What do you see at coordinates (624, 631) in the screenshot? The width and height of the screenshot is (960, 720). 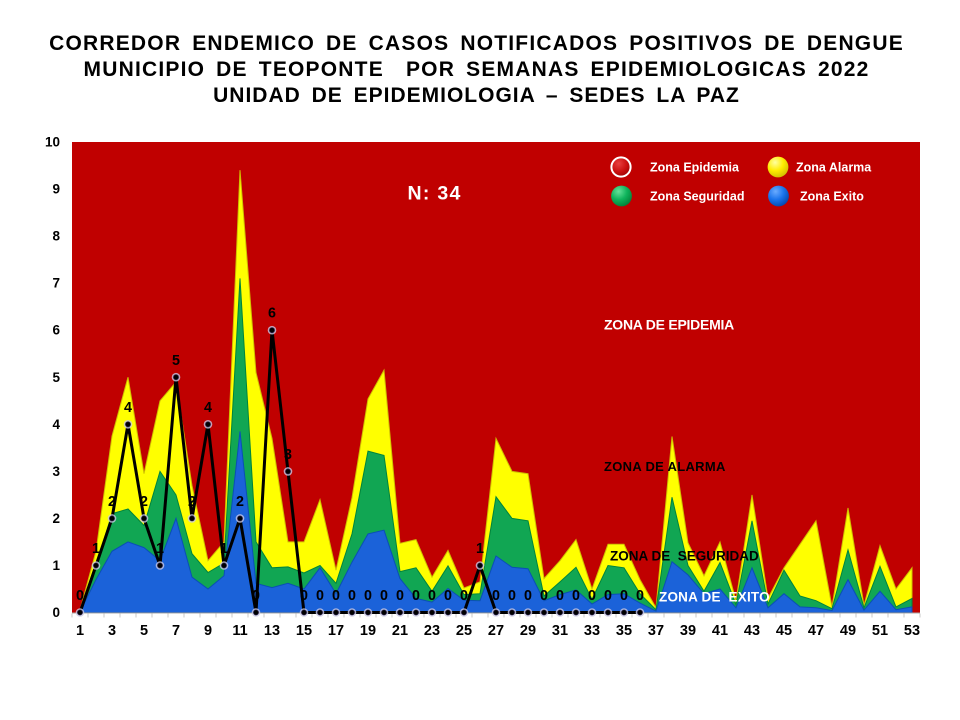 I see `svg-text: 35` at bounding box center [624, 631].